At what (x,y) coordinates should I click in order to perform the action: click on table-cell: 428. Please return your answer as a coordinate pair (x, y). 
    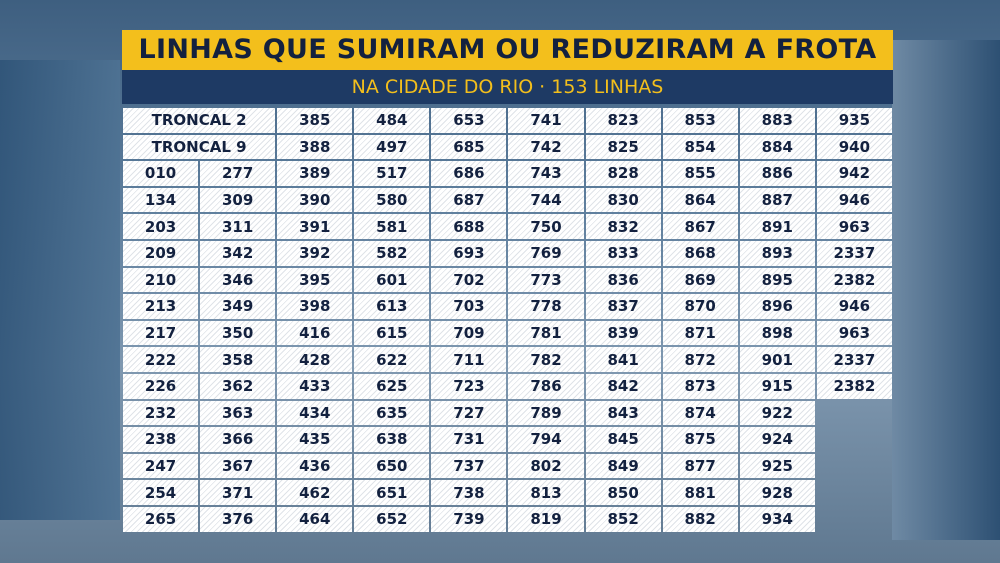
    Looking at the image, I should click on (315, 359).